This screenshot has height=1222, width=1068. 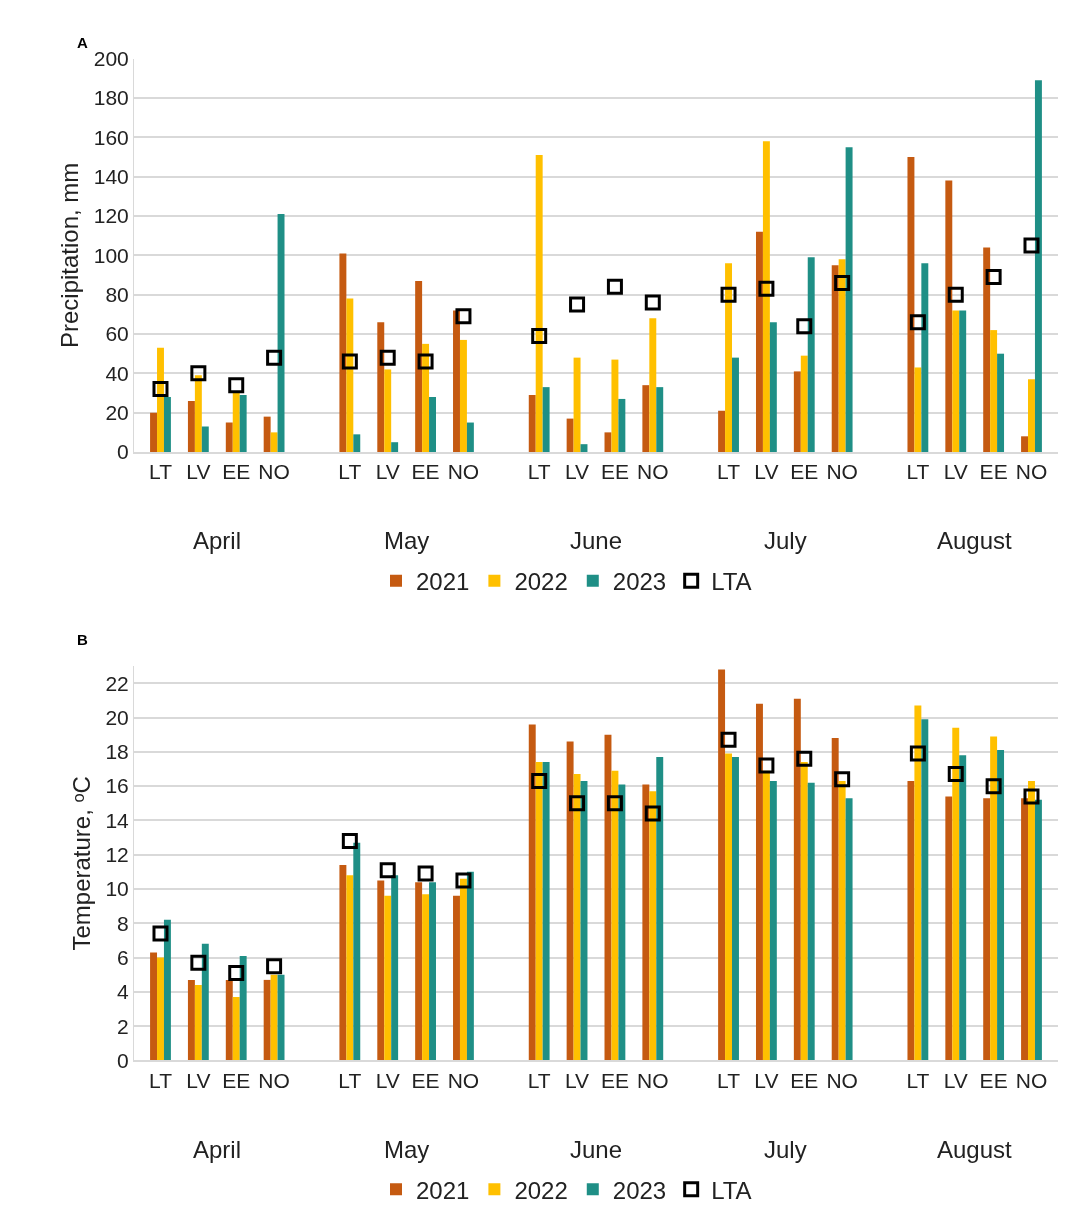 What do you see at coordinates (111, 177) in the screenshot?
I see `y-tick-label: 140` at bounding box center [111, 177].